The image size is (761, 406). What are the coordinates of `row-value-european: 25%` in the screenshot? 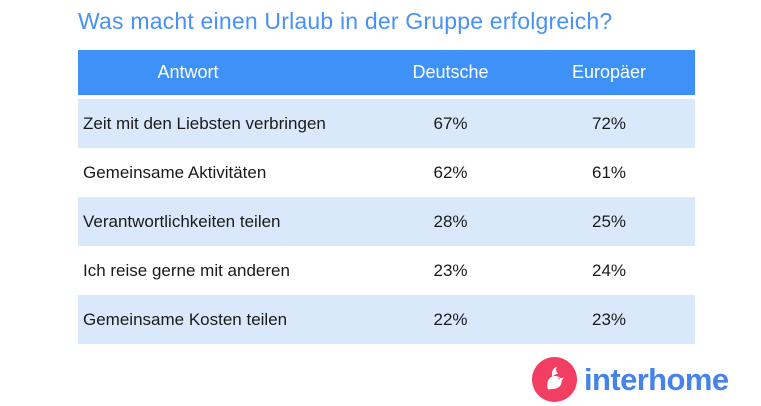 It's located at (609, 221).